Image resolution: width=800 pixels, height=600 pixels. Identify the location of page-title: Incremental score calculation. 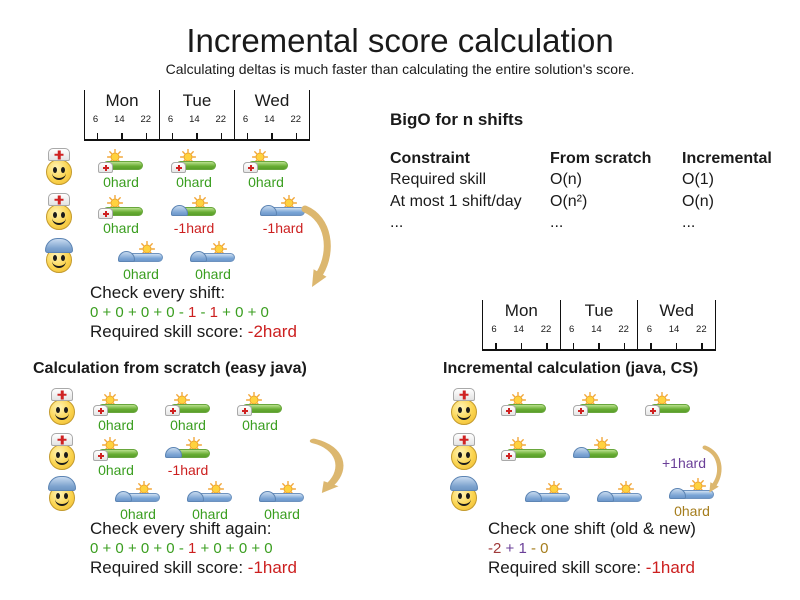
(400, 40).